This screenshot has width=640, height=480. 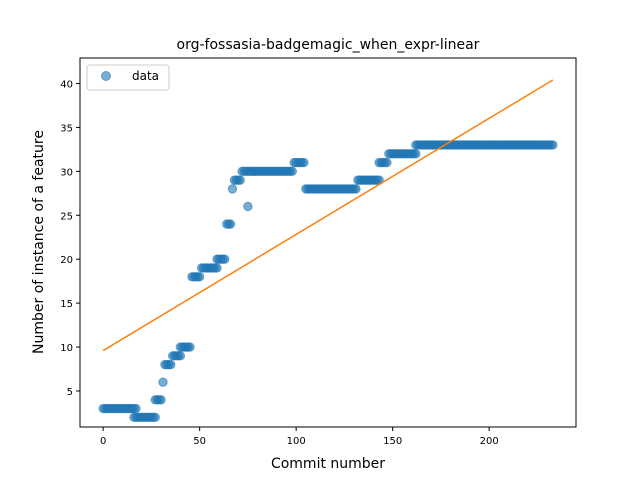 I want to click on y-tick-label: 15, so click(x=66, y=304).